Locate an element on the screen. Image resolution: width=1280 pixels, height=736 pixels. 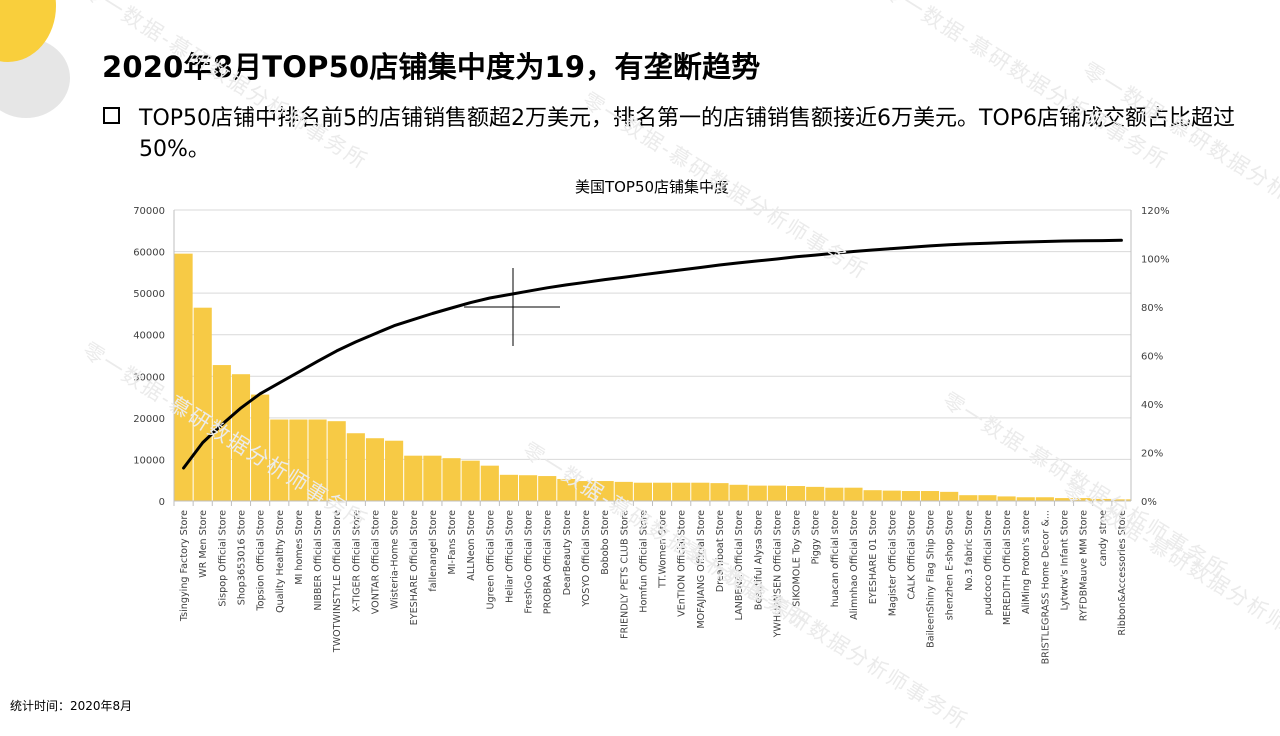
y2-tick-label: 60% is located at coordinates (1152, 357).